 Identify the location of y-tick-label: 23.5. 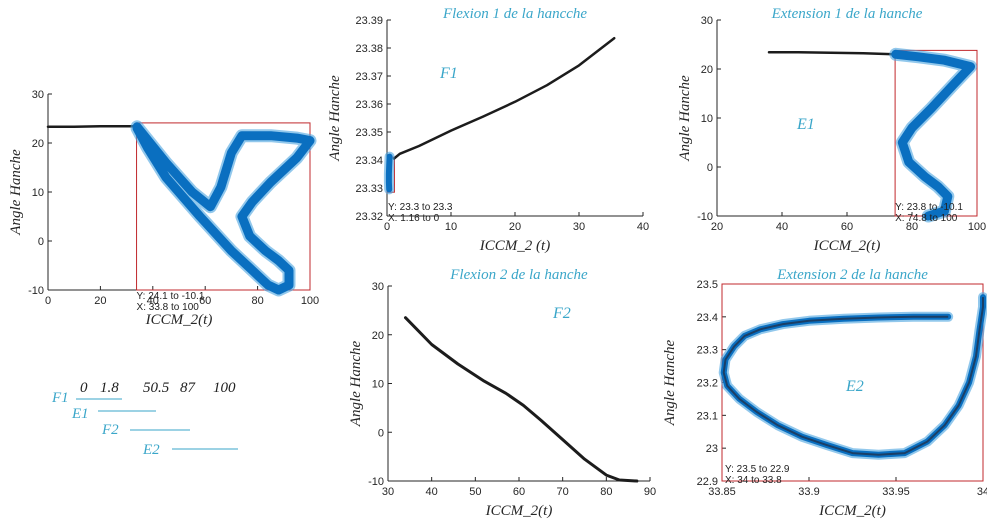
(707, 285).